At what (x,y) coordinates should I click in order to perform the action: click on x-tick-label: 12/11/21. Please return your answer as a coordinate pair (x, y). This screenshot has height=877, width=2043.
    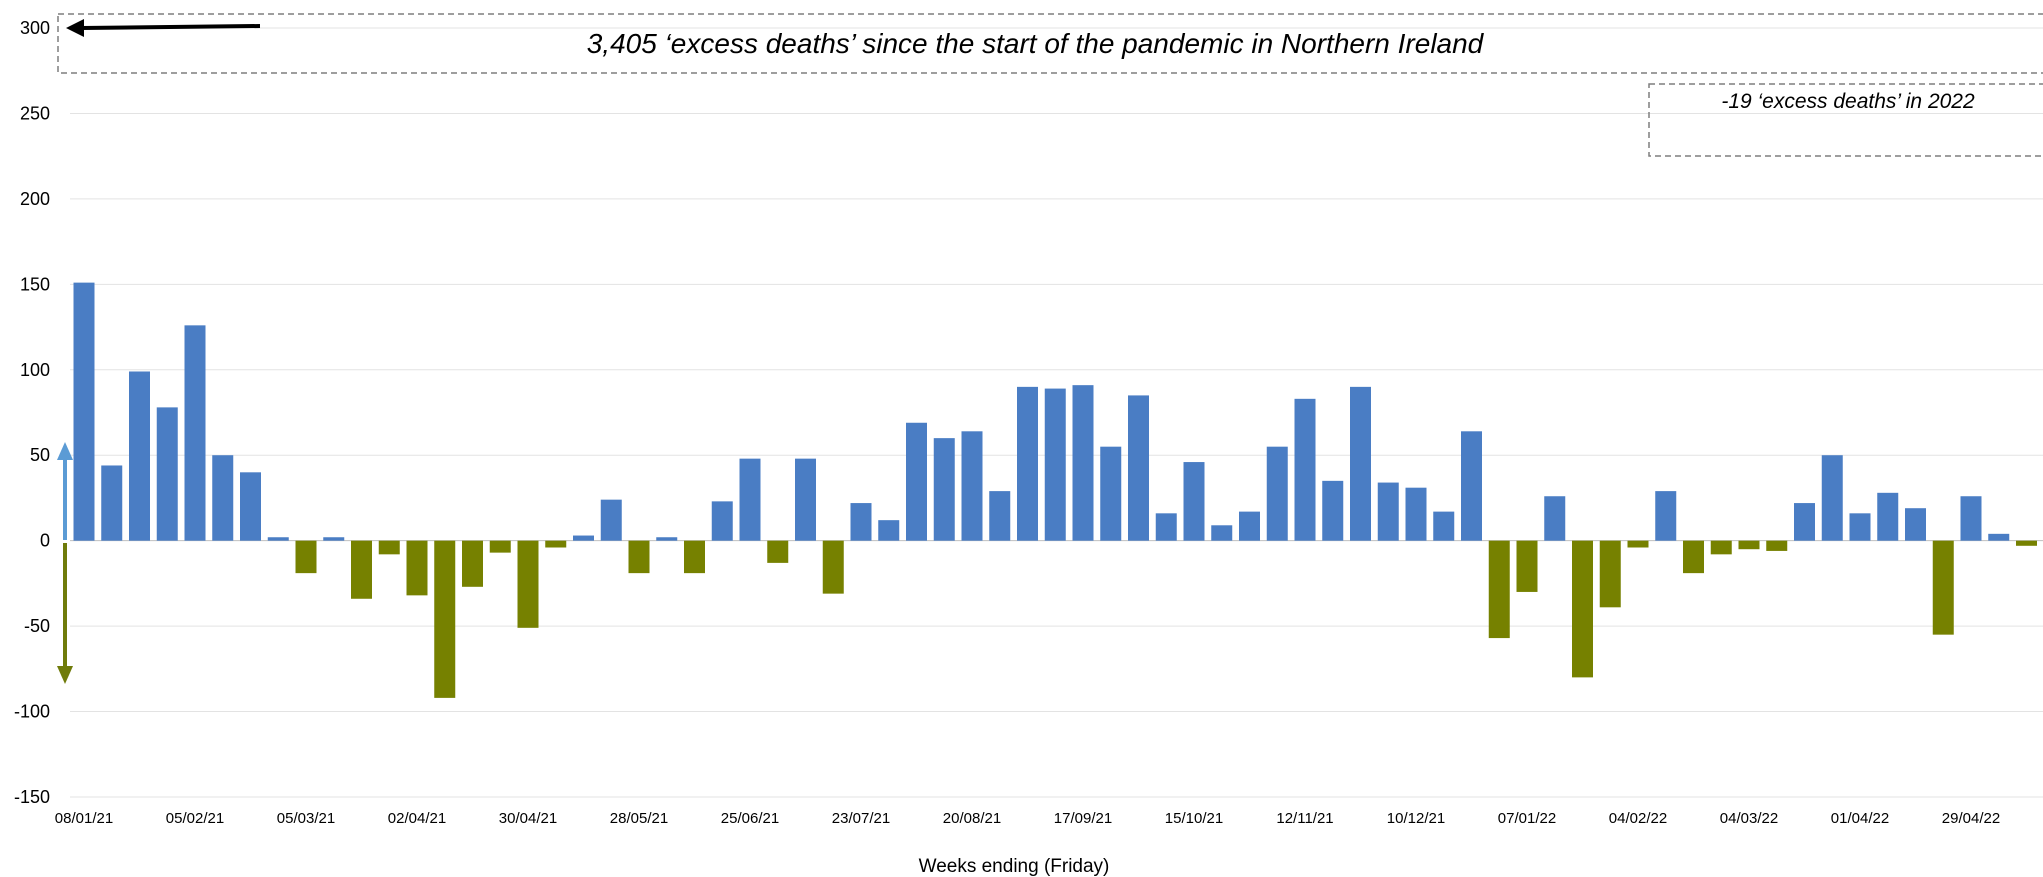
    Looking at the image, I should click on (1304, 818).